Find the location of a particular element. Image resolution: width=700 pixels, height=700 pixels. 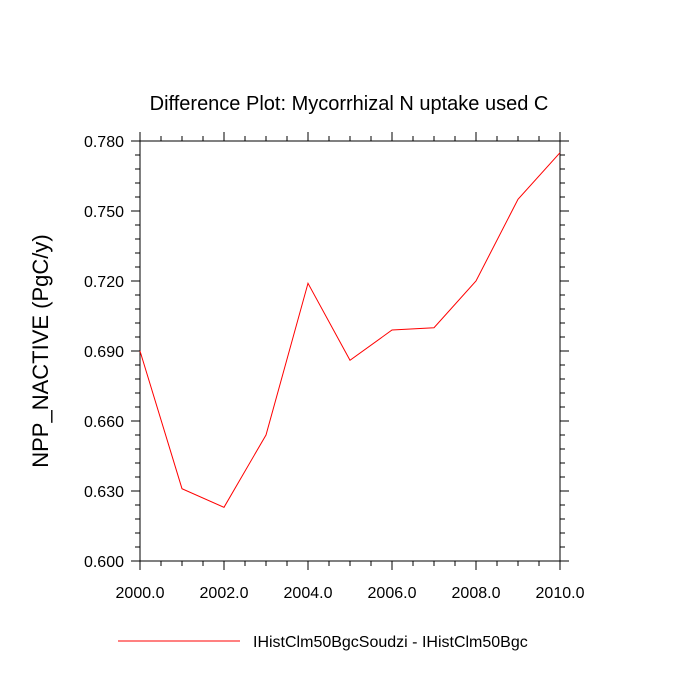

y-axis-label: NPP_NACTIVE (PgC/y) is located at coordinates (40, 351).